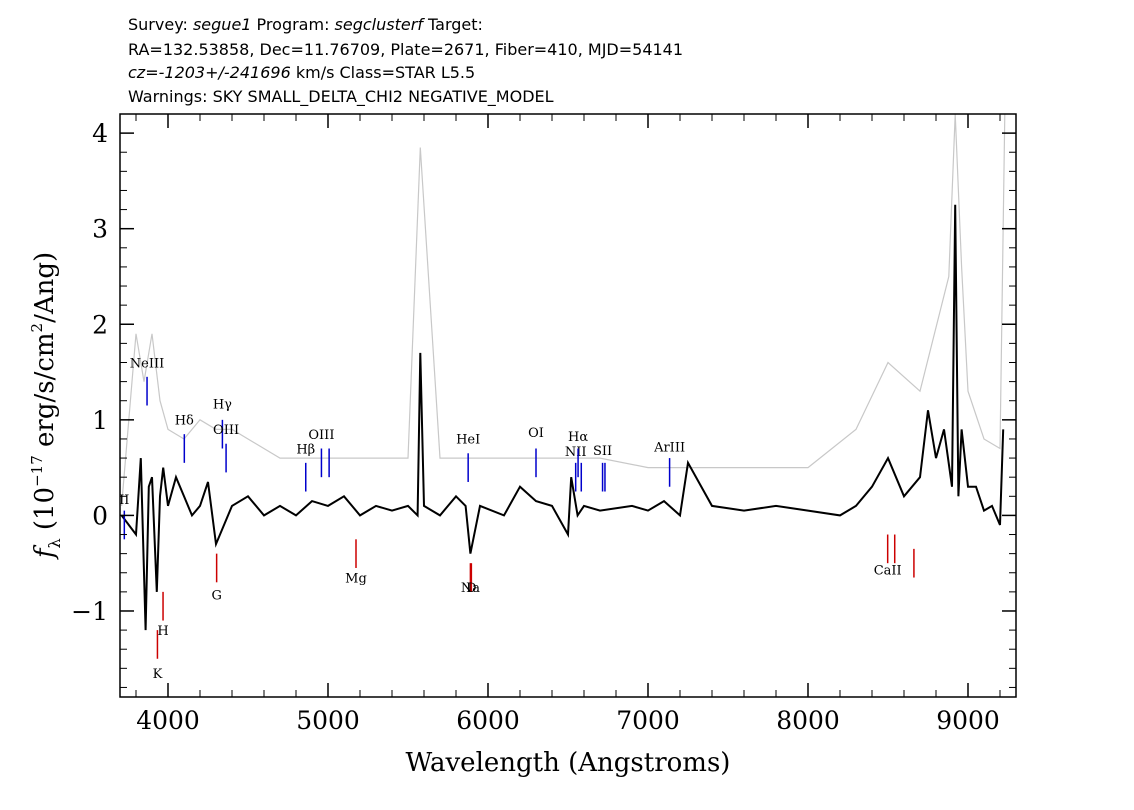  What do you see at coordinates (184, 421) in the screenshot?
I see `emission-line-label: Hδ` at bounding box center [184, 421].